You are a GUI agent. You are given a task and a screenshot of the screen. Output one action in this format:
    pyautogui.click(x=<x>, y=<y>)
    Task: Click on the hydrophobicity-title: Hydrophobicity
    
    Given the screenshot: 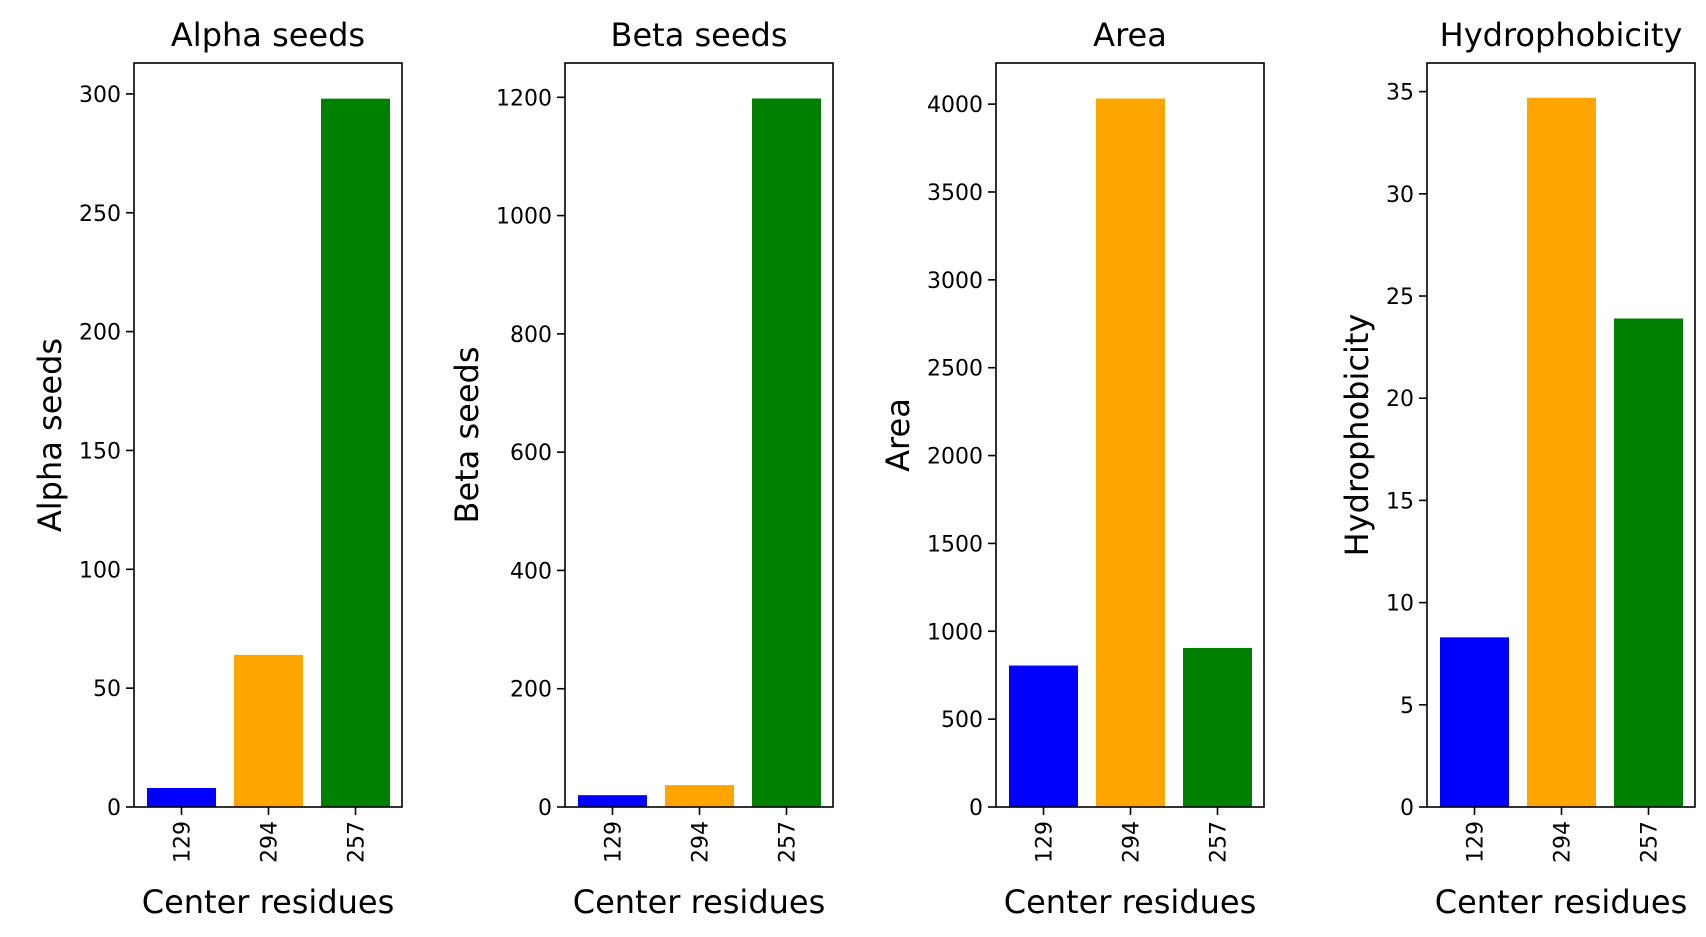 What is the action you would take?
    pyautogui.click(x=1561, y=35)
    